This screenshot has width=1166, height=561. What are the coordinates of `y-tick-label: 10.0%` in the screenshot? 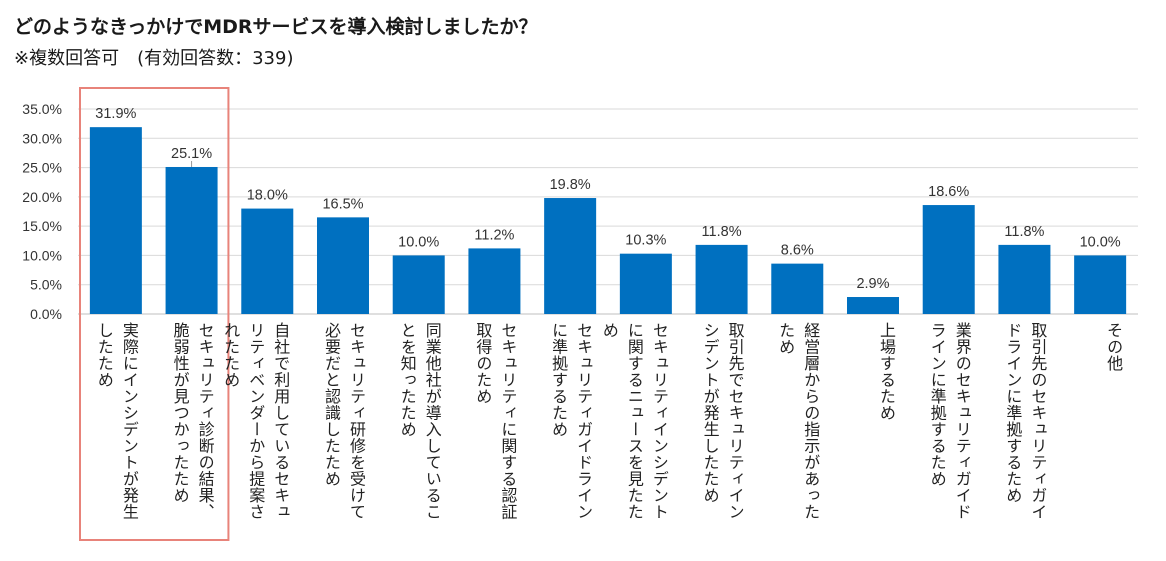 It's located at (42, 255).